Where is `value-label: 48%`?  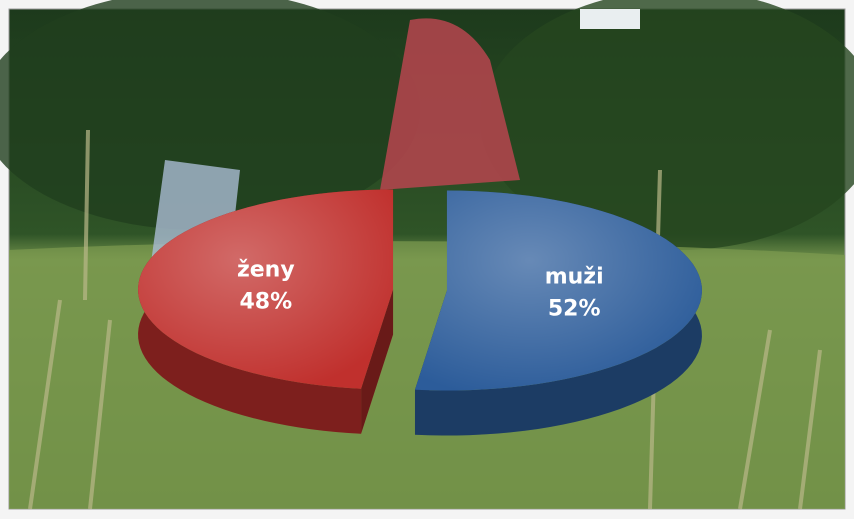
value-label: 48% is located at coordinates (265, 301).